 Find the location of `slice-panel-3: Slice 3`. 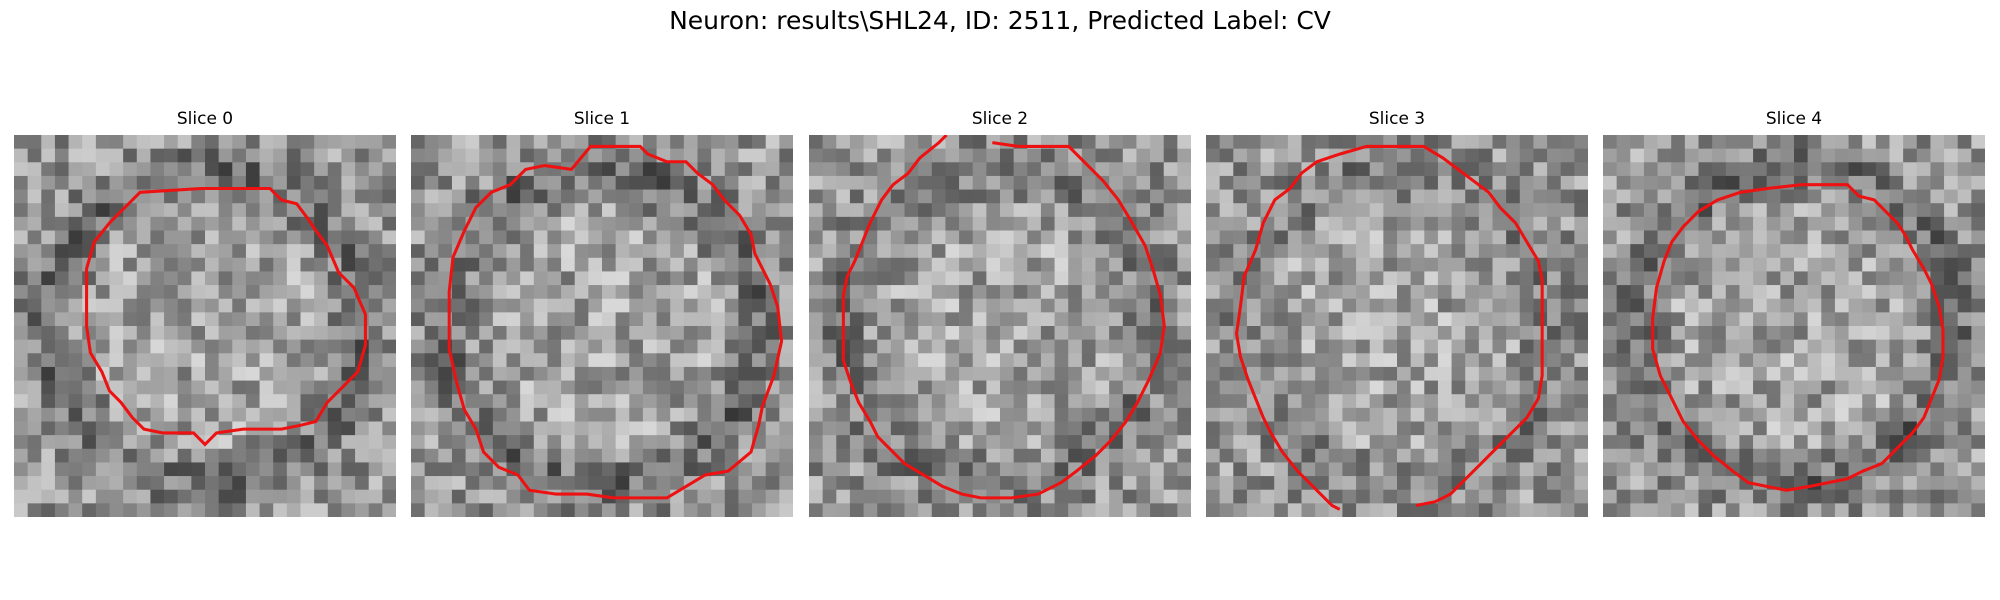

slice-panel-3: Slice 3 is located at coordinates (1397, 312).